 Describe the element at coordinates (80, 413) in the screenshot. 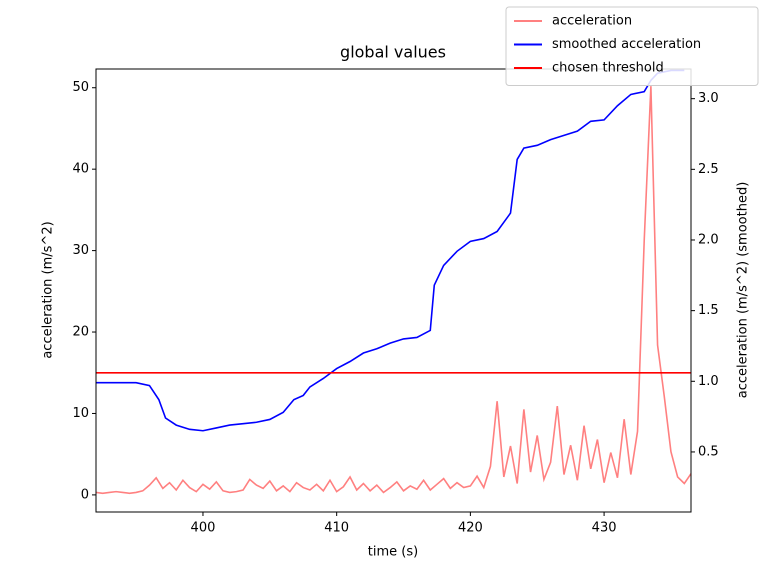

I see `y-tick-label: 10` at that location.